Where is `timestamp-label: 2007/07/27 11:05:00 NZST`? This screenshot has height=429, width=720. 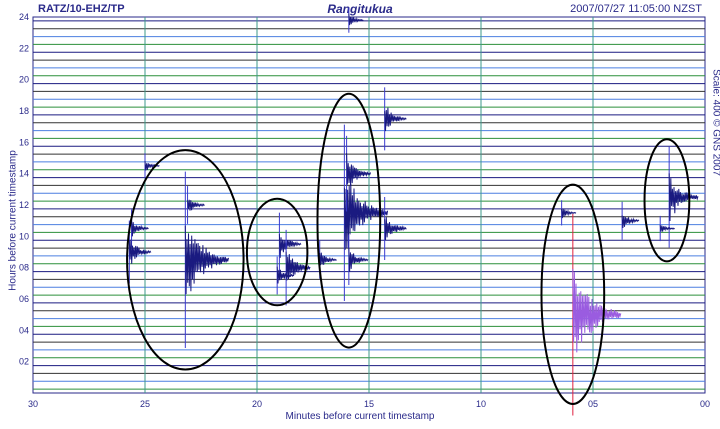
timestamp-label: 2007/07/27 11:05:00 NZST is located at coordinates (636, 9).